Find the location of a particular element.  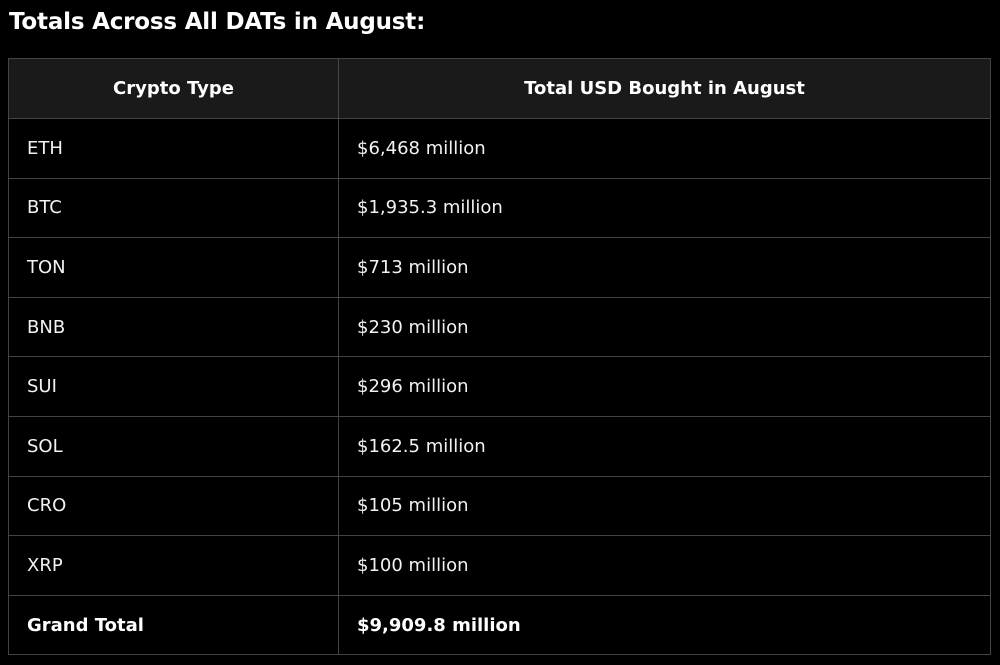

table-row: BTC $1,935.3 million is located at coordinates (499, 208).